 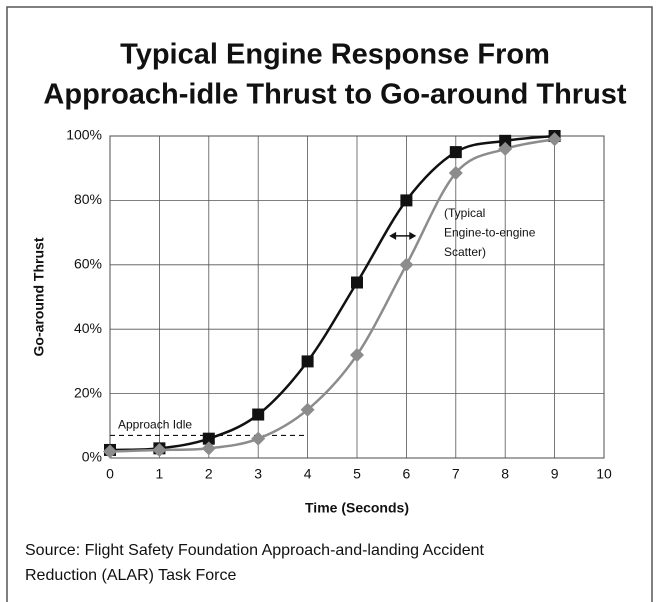 What do you see at coordinates (464, 213) in the screenshot?
I see `scatter-note: (Typical` at bounding box center [464, 213].